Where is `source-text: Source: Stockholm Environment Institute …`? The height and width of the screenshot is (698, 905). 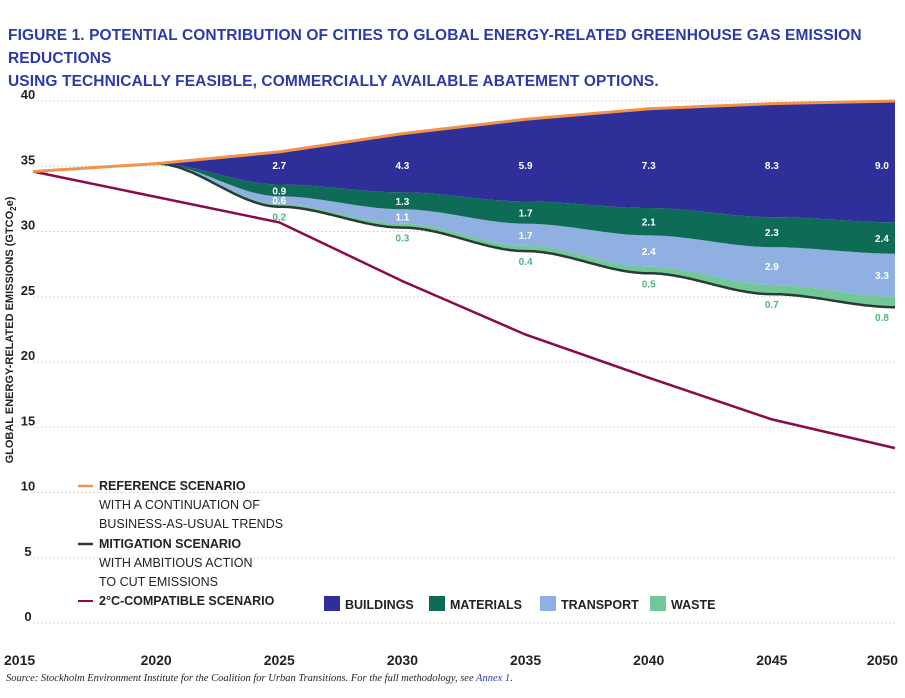 source-text: Source: Stockholm Environment Institute … is located at coordinates (241, 678).